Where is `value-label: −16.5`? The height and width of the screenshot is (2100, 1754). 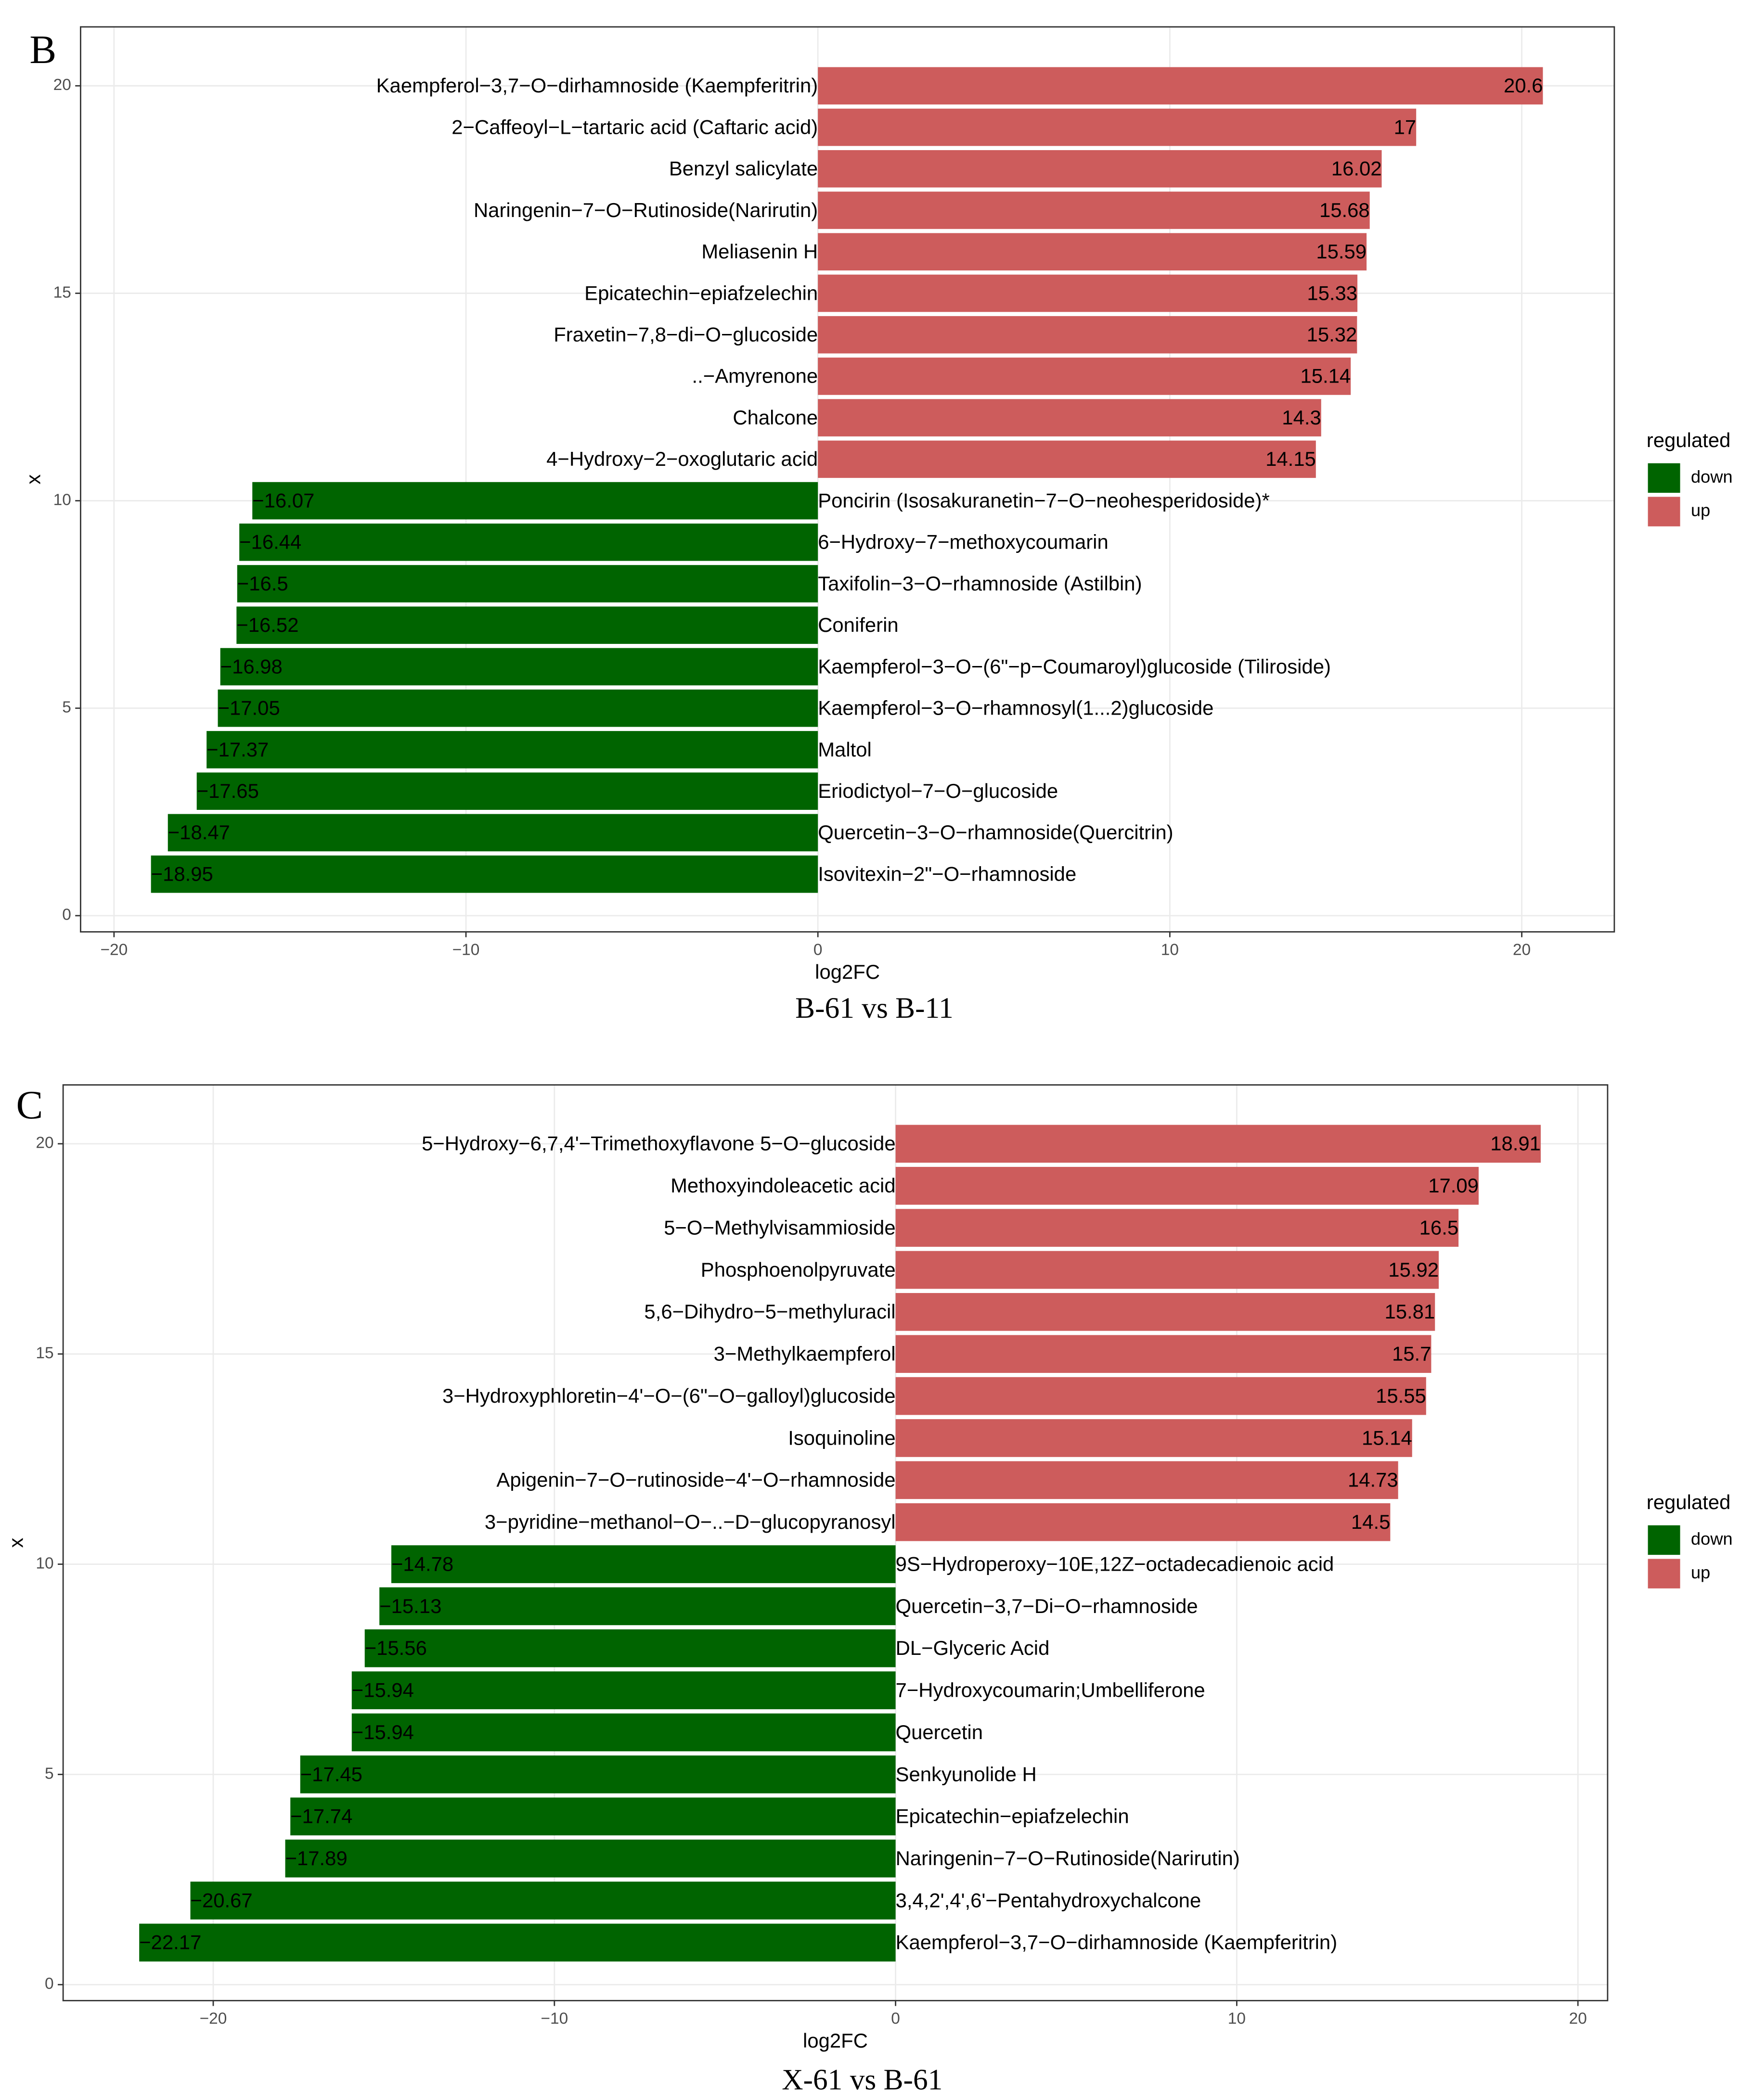
value-label: −16.5 is located at coordinates (262, 583).